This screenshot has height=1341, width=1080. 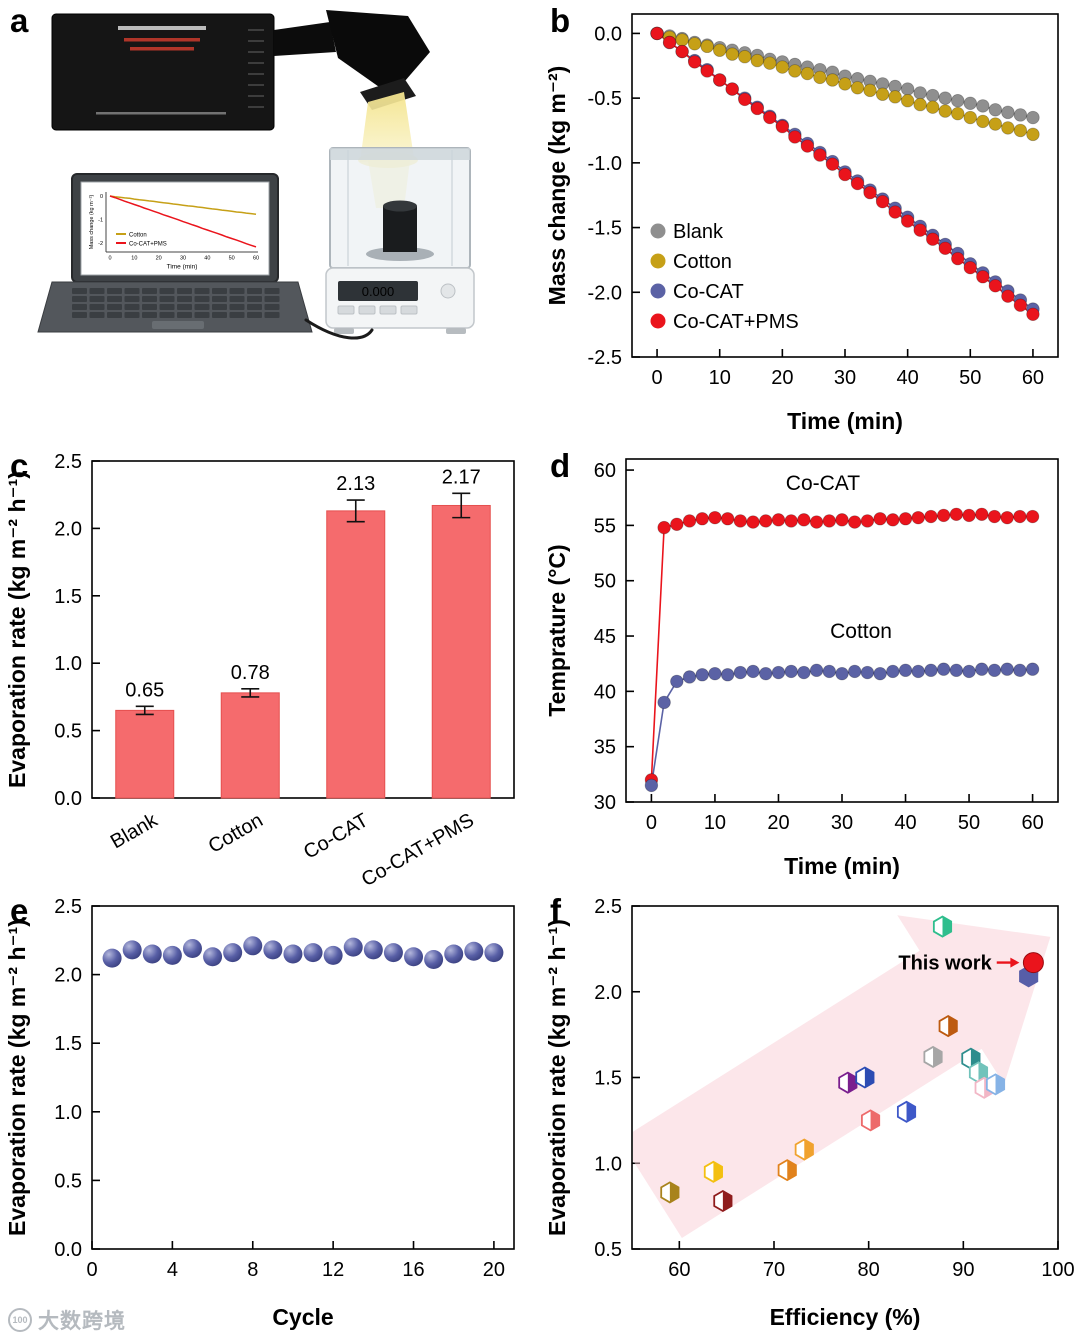 I want to click on panel-label-d: d, so click(x=560, y=465).